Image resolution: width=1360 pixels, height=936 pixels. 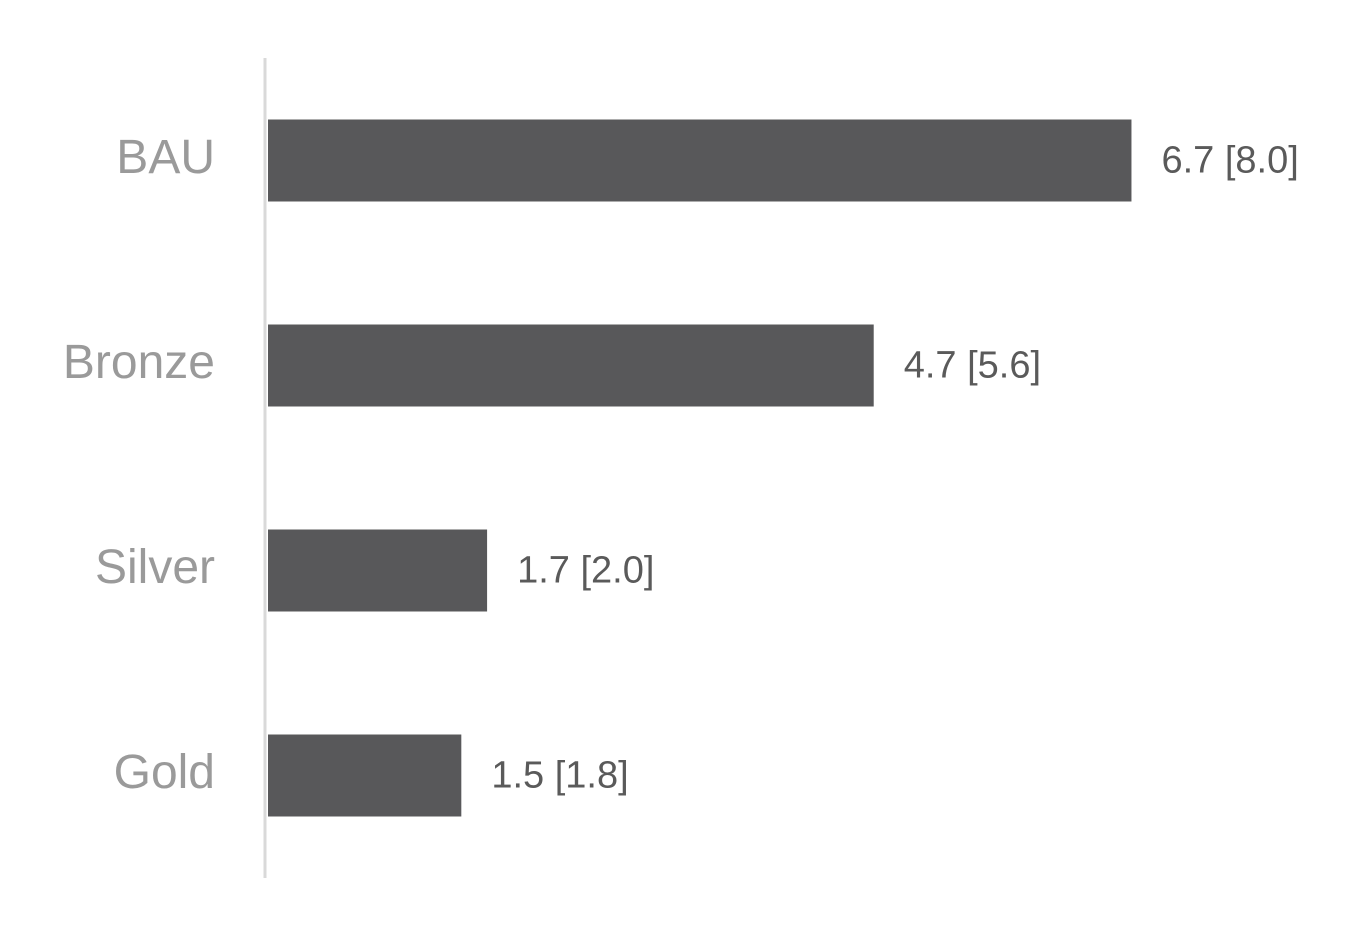 What do you see at coordinates (155, 567) in the screenshot?
I see `category-label: Silver` at bounding box center [155, 567].